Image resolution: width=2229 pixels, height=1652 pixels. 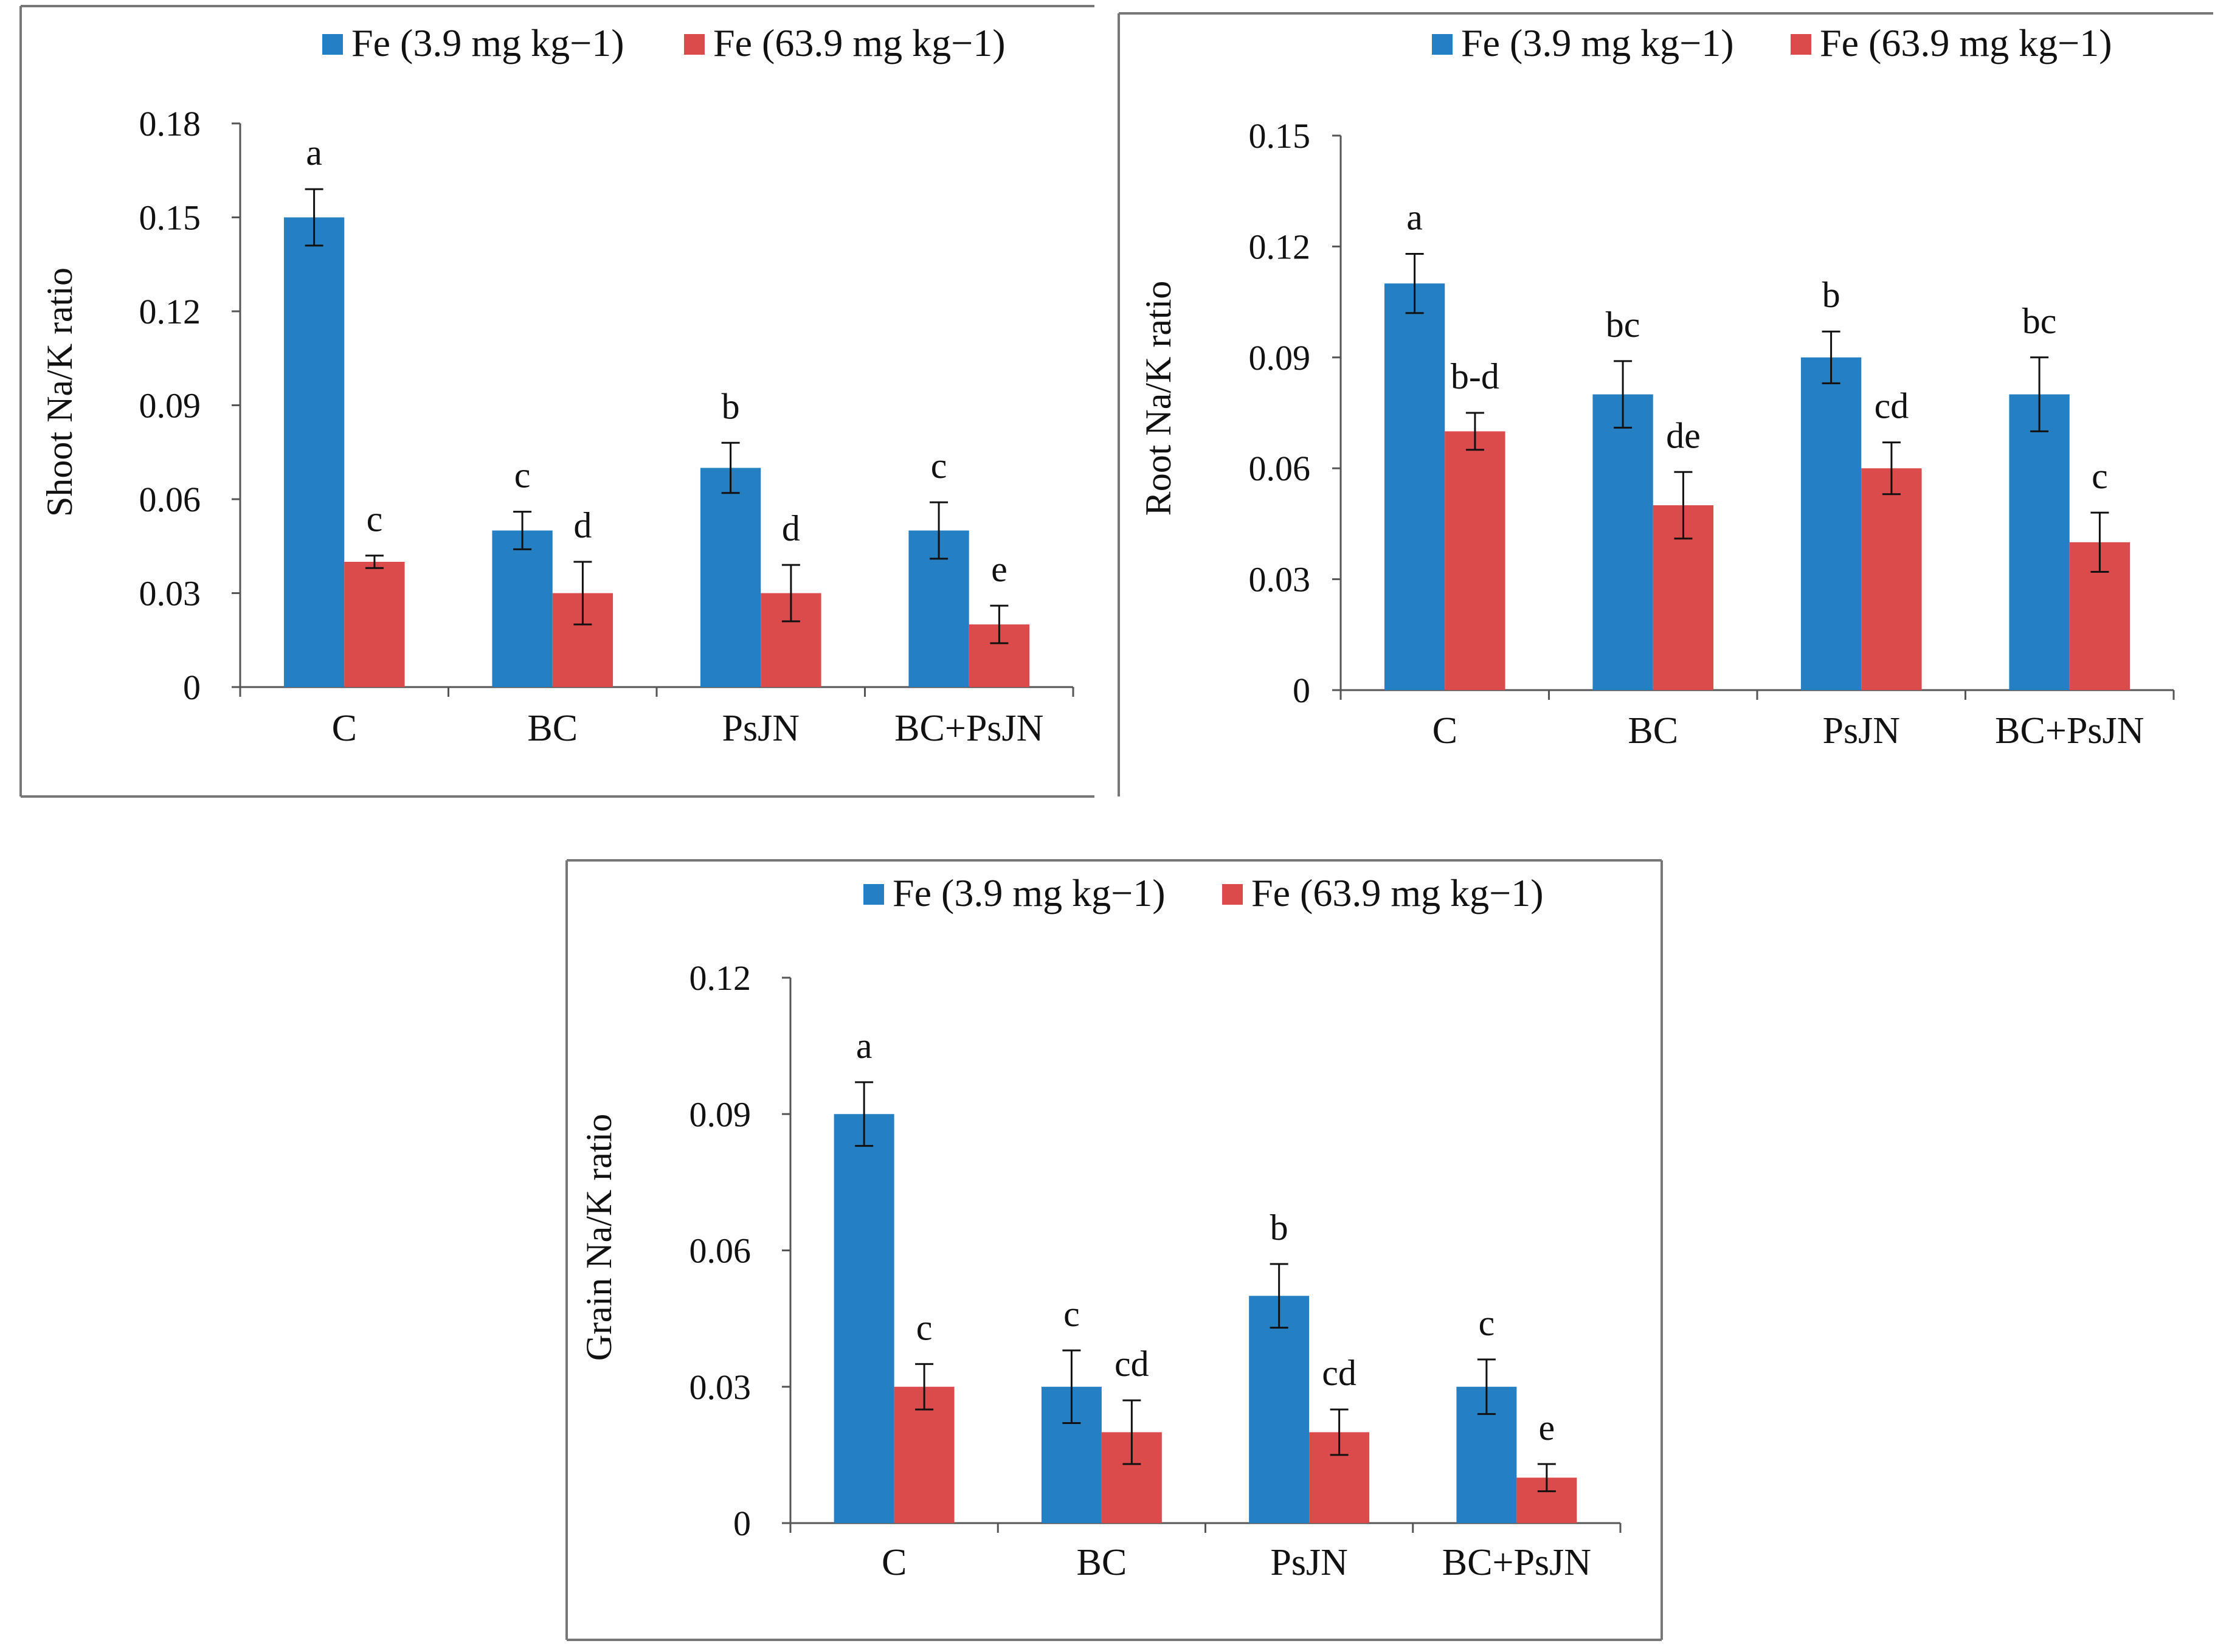 What do you see at coordinates (1158, 398) in the screenshot?
I see `y-axis-title: Root Na/K ratio` at bounding box center [1158, 398].